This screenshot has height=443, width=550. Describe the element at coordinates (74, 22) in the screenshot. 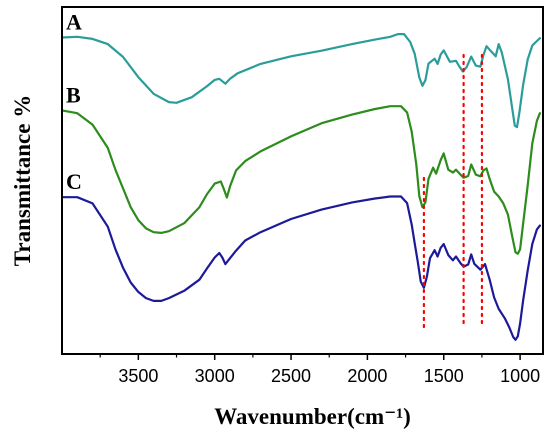

I see `series-label-a: A` at that location.